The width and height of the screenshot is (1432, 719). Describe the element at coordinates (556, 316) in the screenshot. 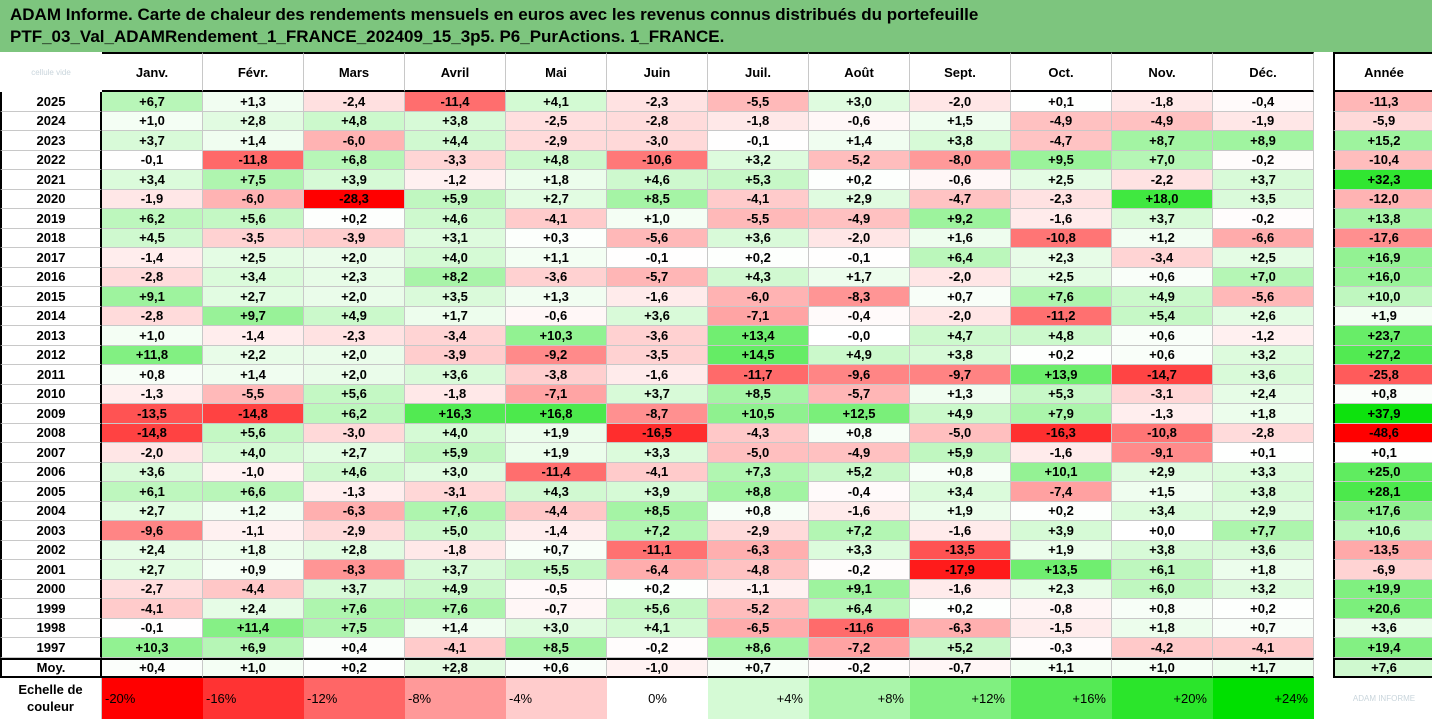

I see `heatmap-cell: -0,6` at that location.